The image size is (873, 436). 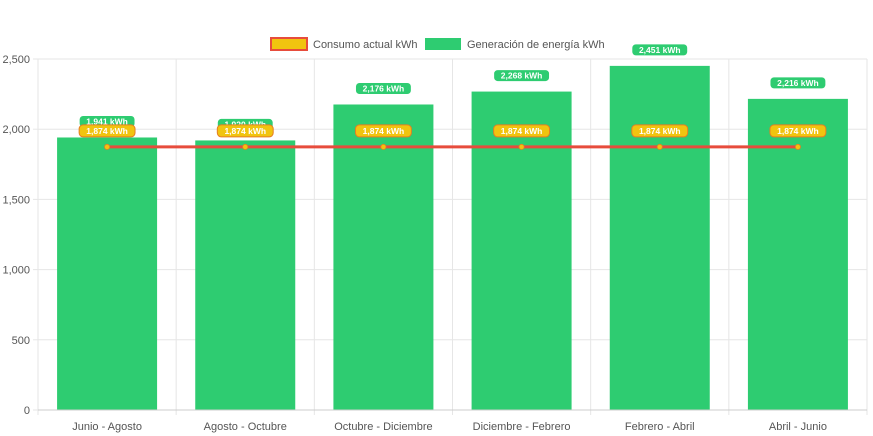 I want to click on data-label-generacion: 2,268 kWh, so click(x=522, y=76).